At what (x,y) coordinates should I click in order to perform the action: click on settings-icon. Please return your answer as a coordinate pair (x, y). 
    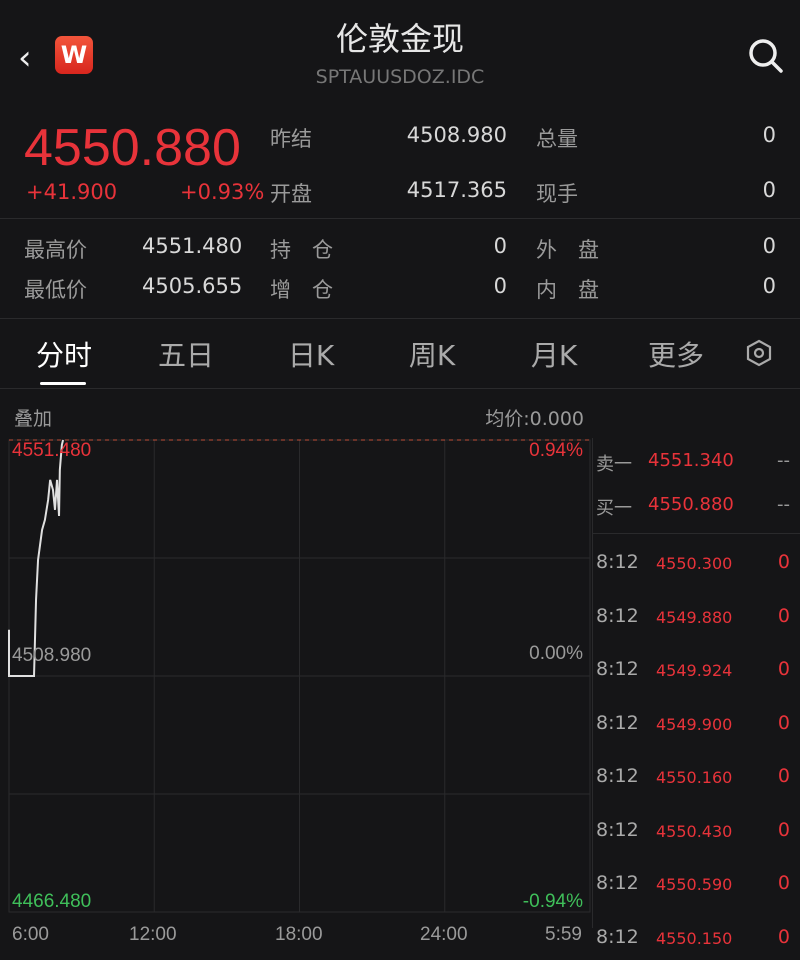
    Looking at the image, I should click on (759, 353).